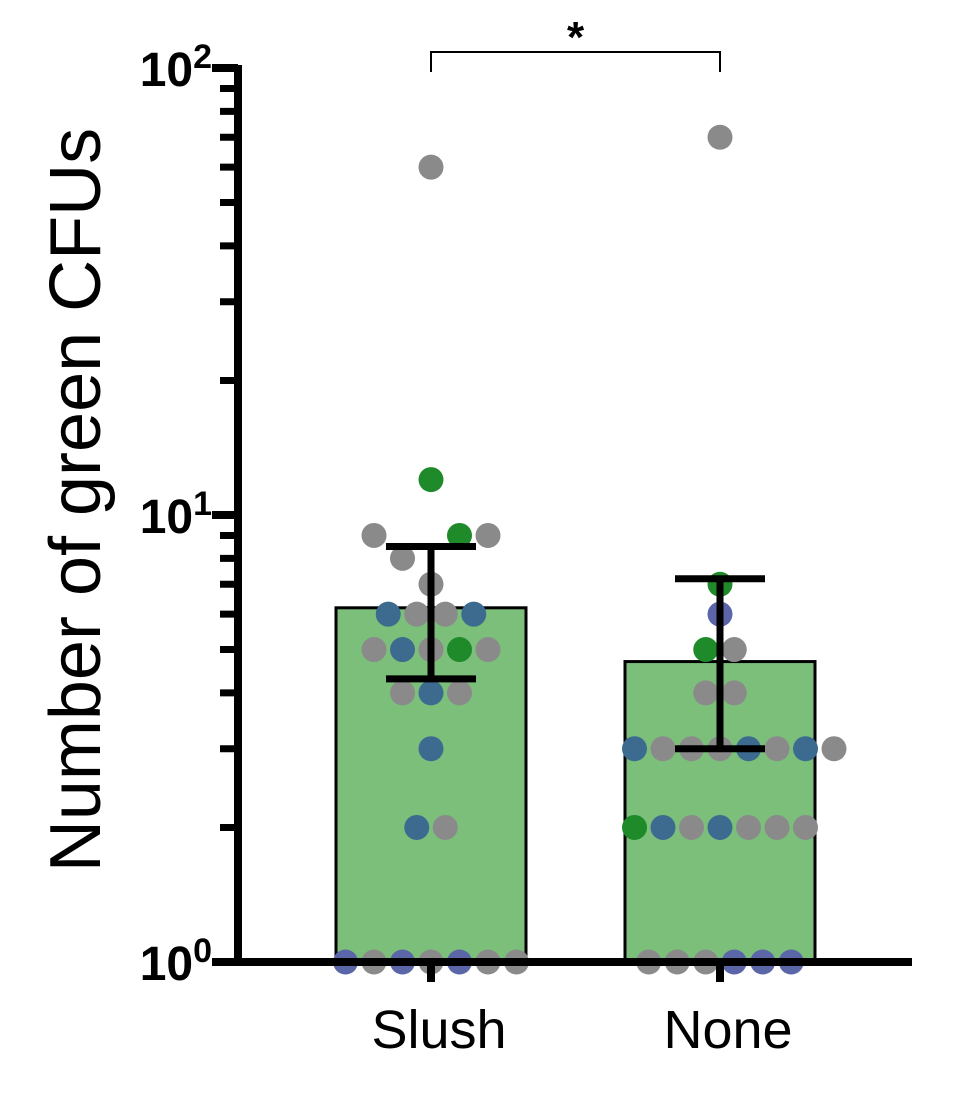 This screenshot has height=1110, width=974. I want to click on y-tick-label: 10¹, so click(176, 514).